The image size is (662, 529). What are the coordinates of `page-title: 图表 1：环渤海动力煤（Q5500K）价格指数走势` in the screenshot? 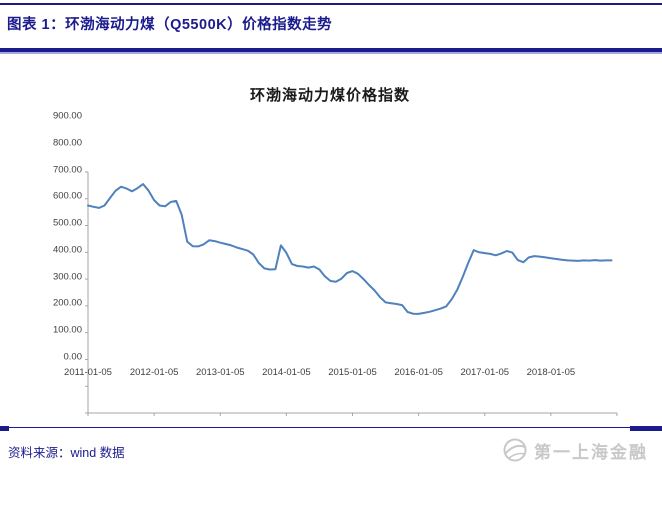 It's located at (170, 25).